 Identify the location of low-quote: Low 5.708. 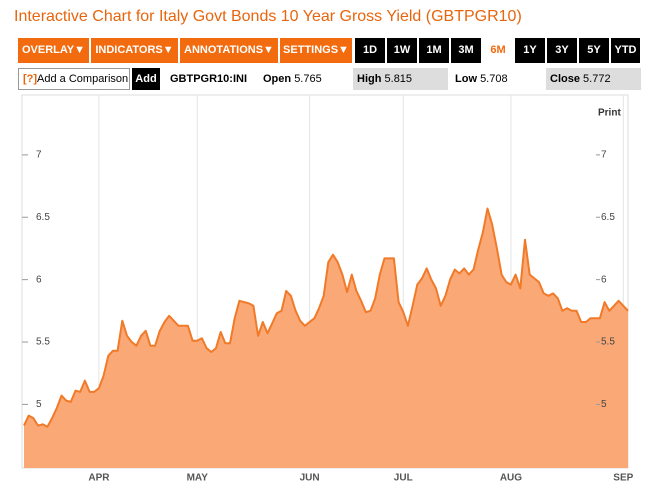
(481, 79).